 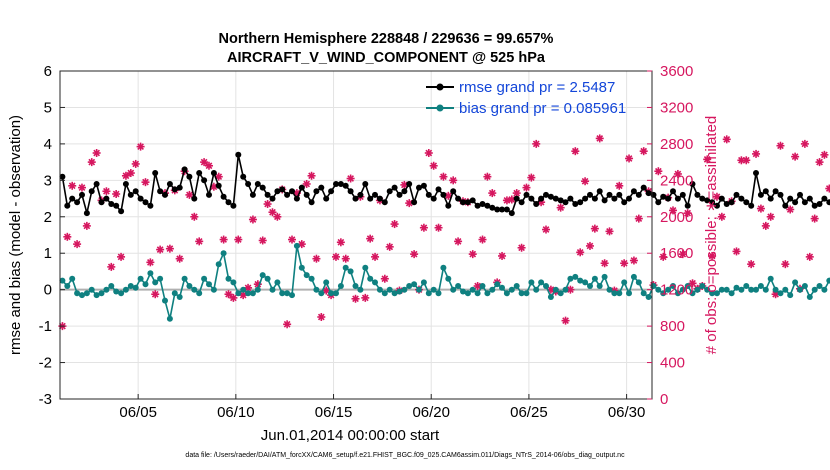 What do you see at coordinates (529, 412) in the screenshot?
I see `x-tick-label: 06/25` at bounding box center [529, 412].